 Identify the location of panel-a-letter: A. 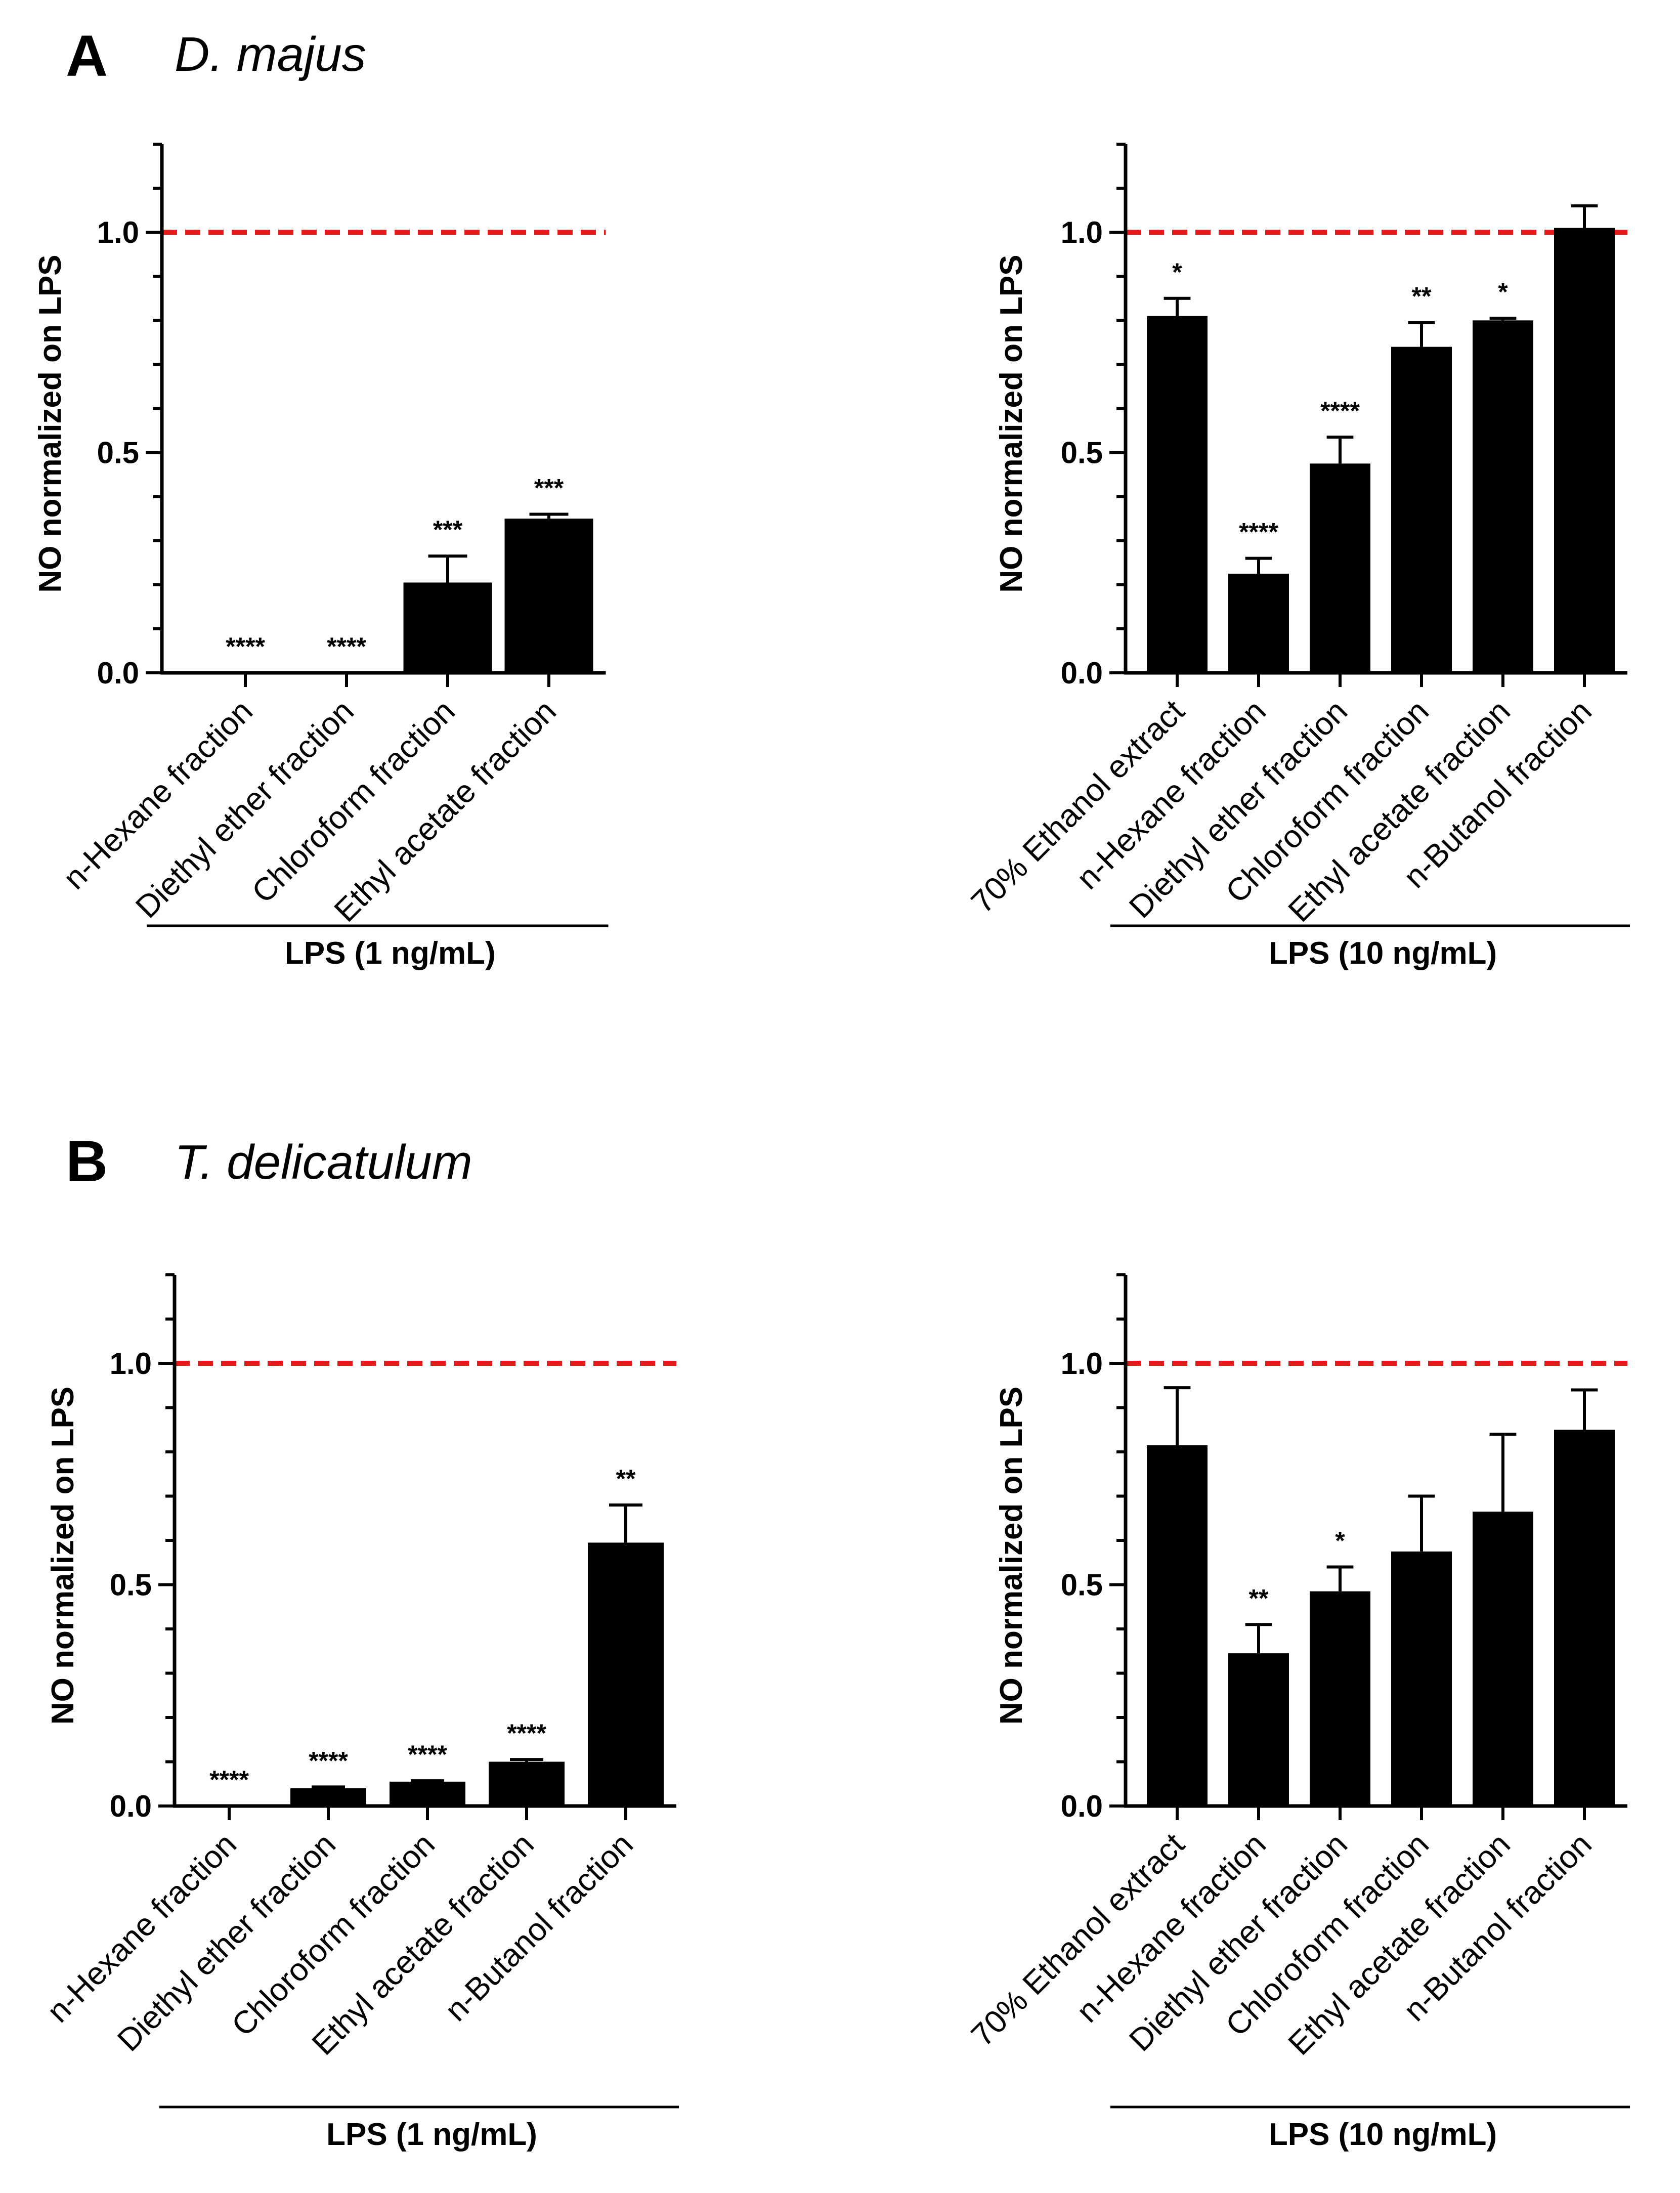
(87, 56).